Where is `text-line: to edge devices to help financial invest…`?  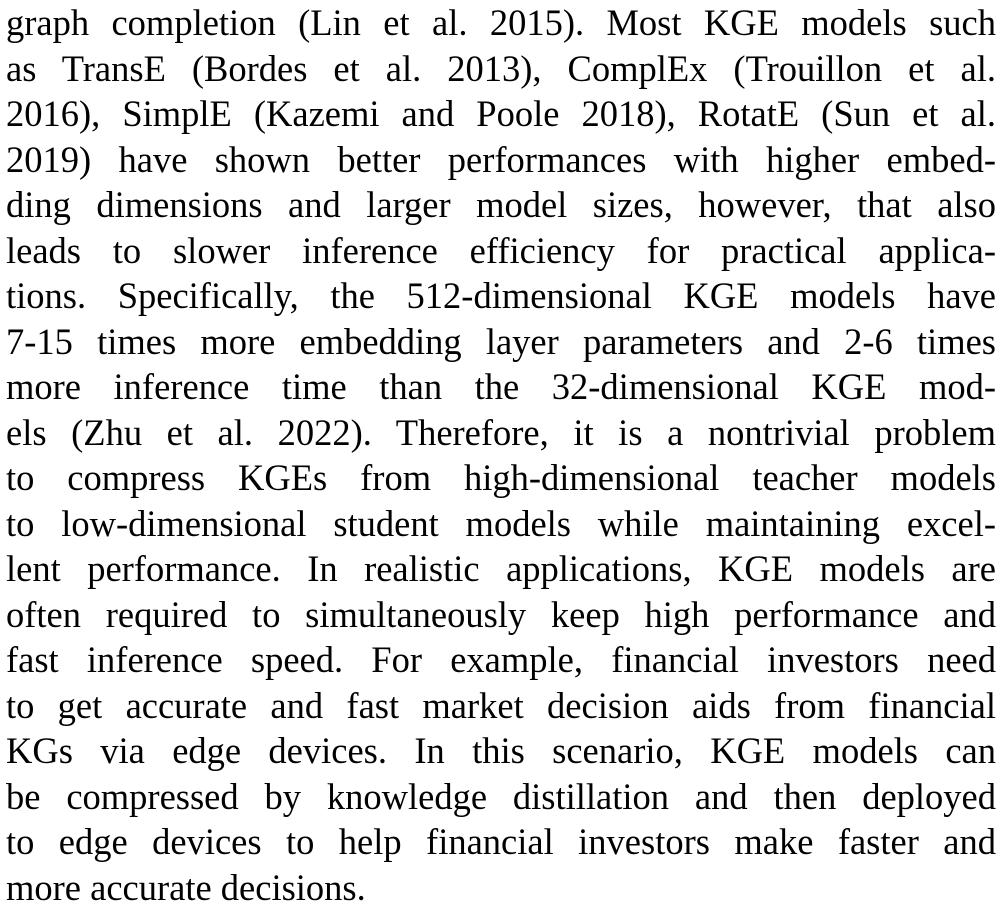 text-line: to edge devices to help financial invest… is located at coordinates (501, 841).